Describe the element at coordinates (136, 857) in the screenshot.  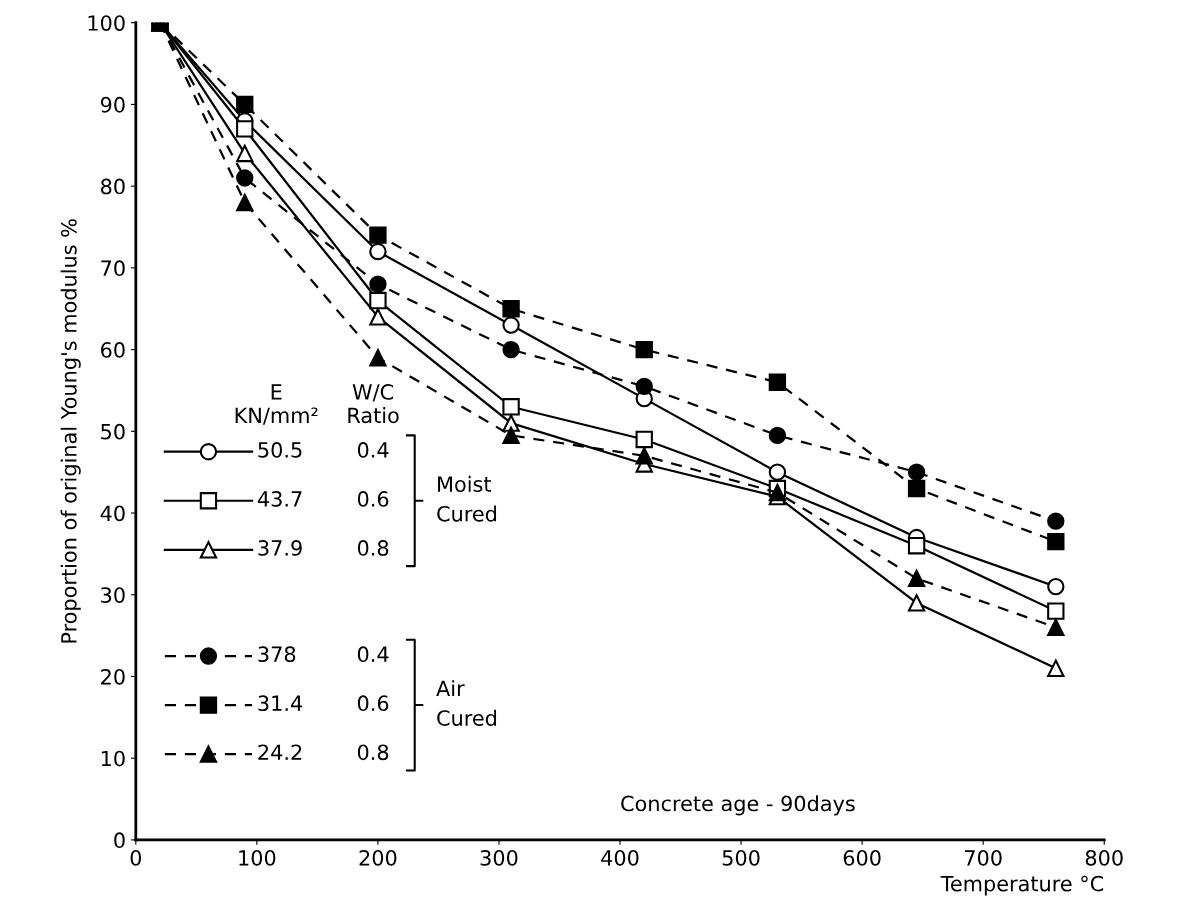
I see `x-tick-label: 0` at that location.